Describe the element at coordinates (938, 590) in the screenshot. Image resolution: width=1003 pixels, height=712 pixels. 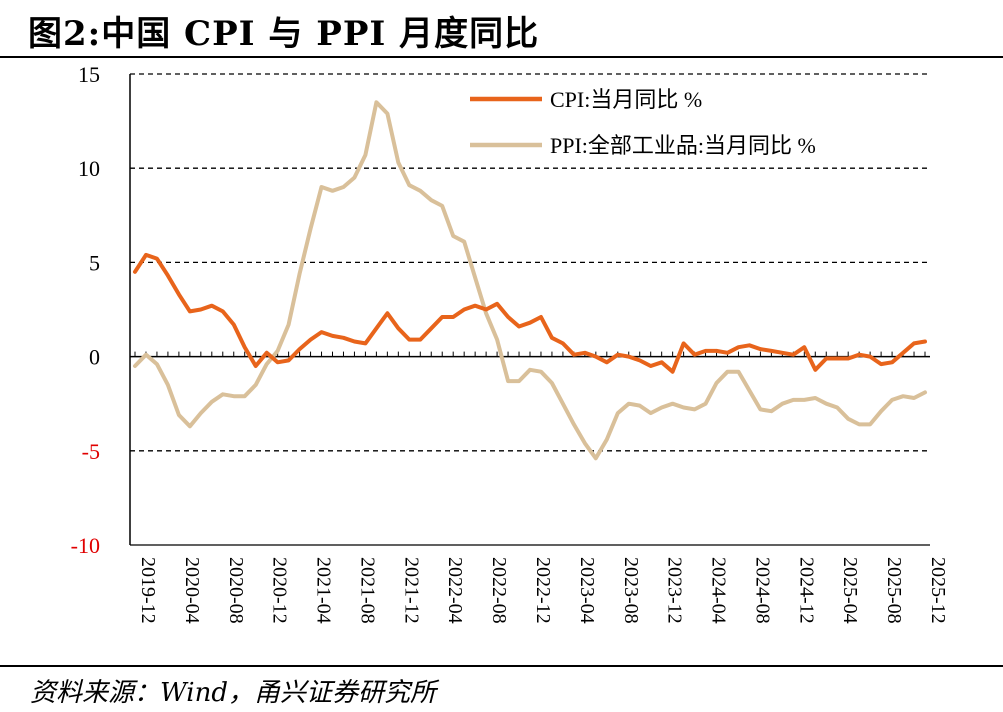
I see `x-tick-label: 2025-12` at that location.